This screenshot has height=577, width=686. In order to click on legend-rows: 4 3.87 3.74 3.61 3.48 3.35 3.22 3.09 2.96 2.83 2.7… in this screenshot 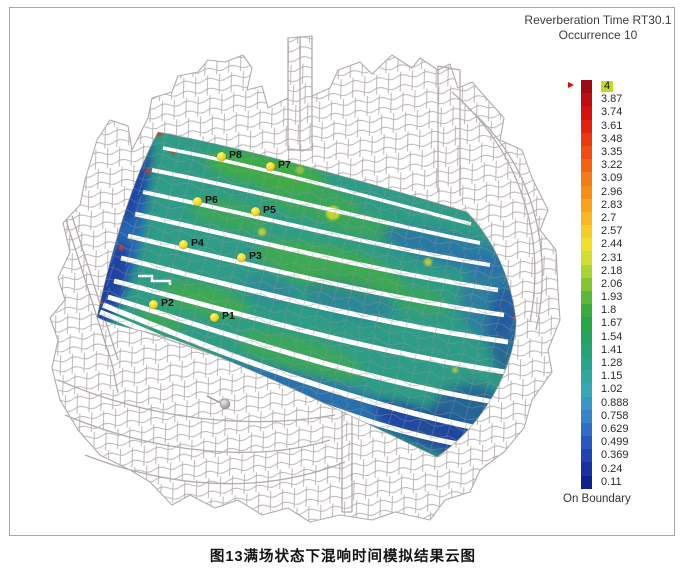, I will do `click(605, 284)`.